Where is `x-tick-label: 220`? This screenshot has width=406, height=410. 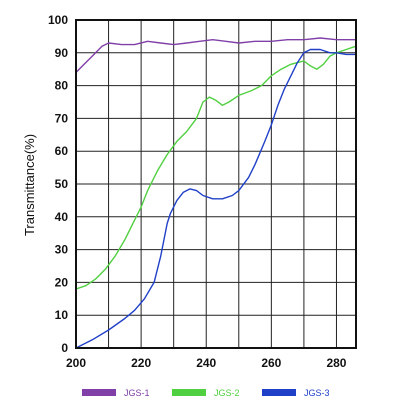 x-tick-label: 220 is located at coordinates (141, 363).